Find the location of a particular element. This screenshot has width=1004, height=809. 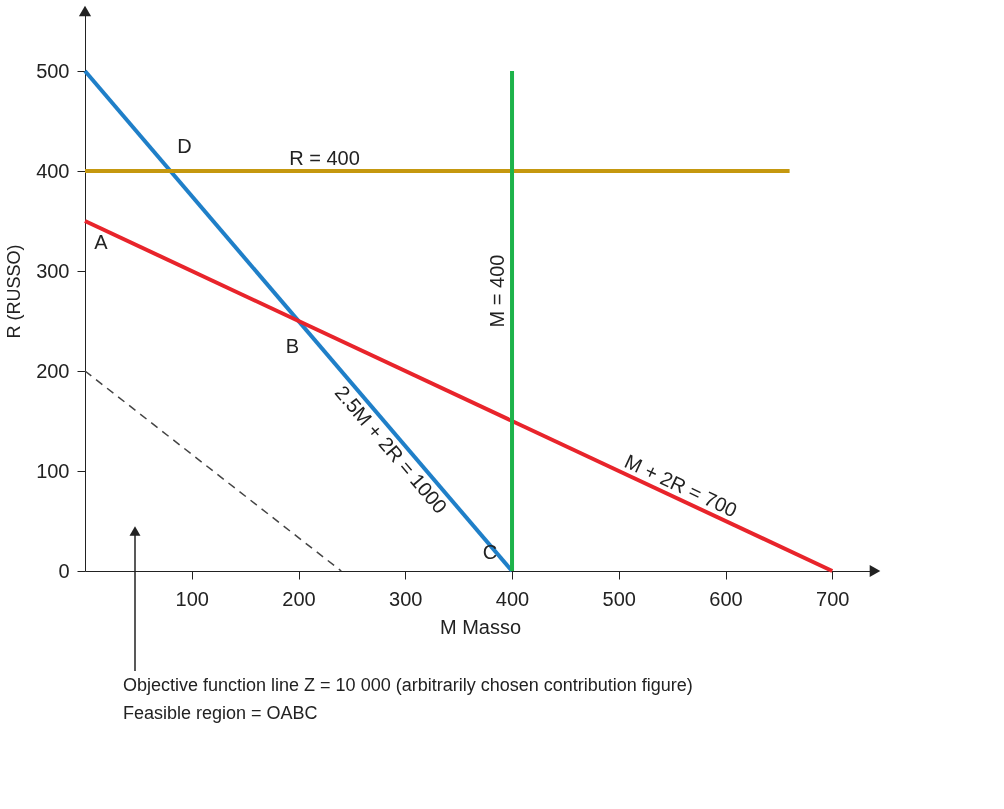

x-tick-label: 500 is located at coordinates (619, 598).